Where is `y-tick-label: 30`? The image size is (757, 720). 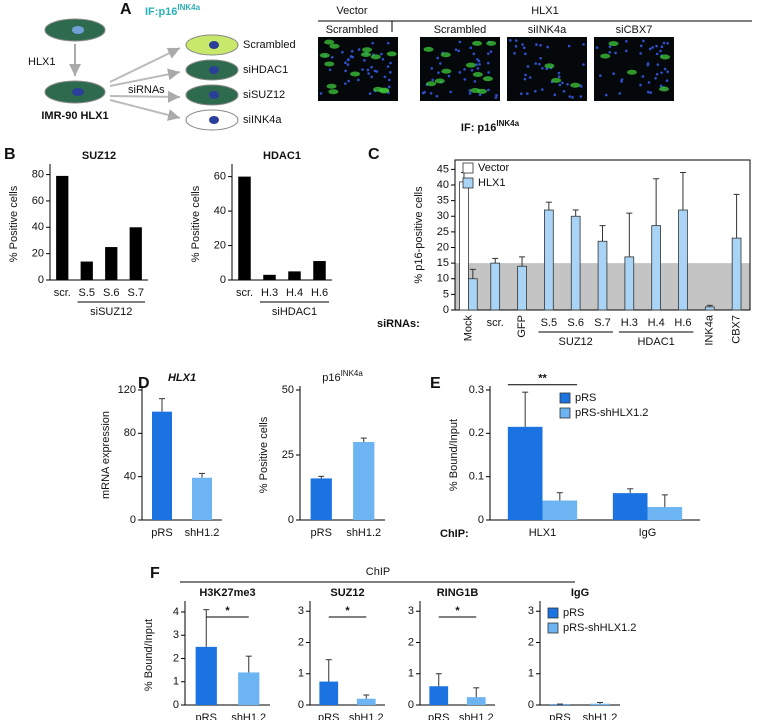
y-tick-label: 30 is located at coordinates (443, 216).